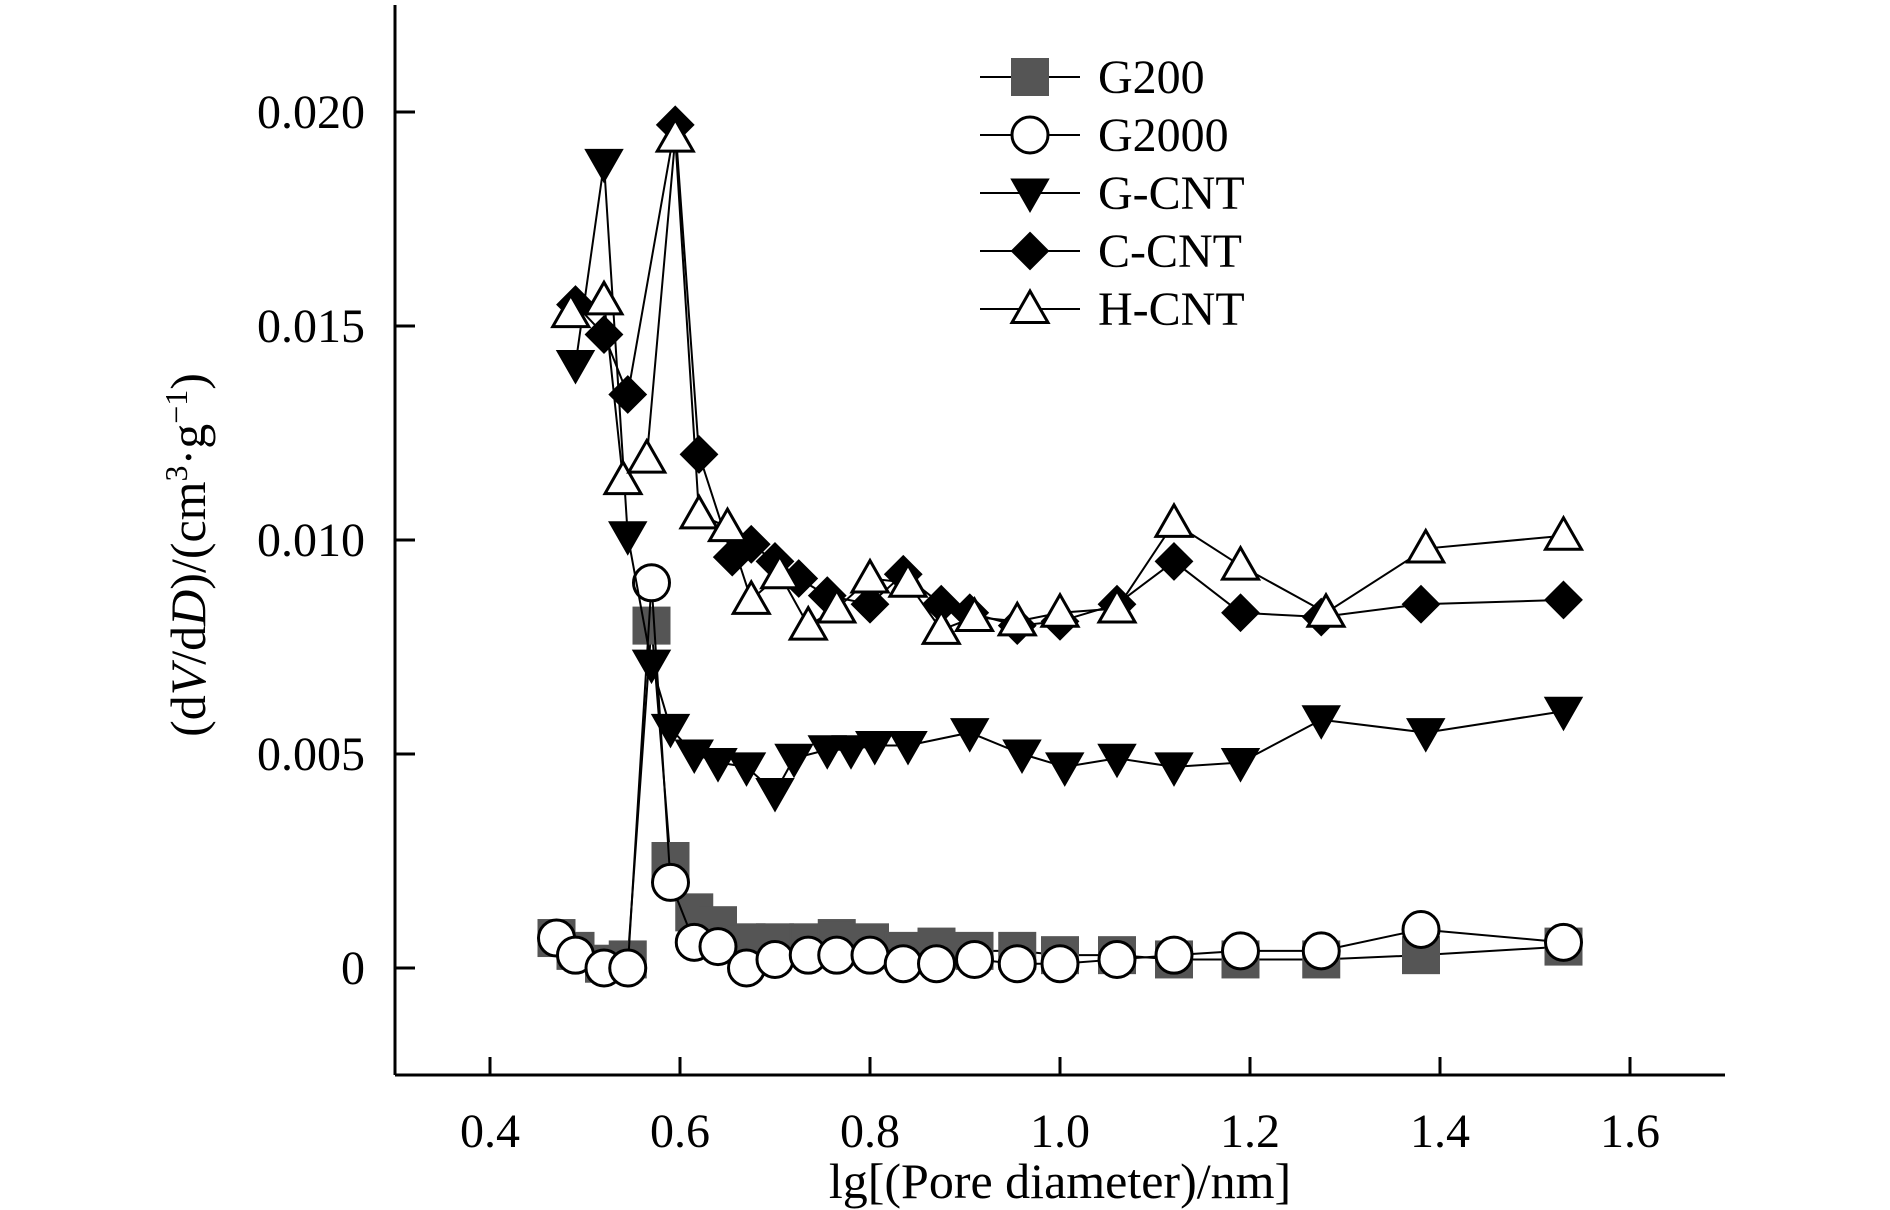  What do you see at coordinates (1630, 1131) in the screenshot?
I see `x-tick-label: 1.6` at bounding box center [1630, 1131].